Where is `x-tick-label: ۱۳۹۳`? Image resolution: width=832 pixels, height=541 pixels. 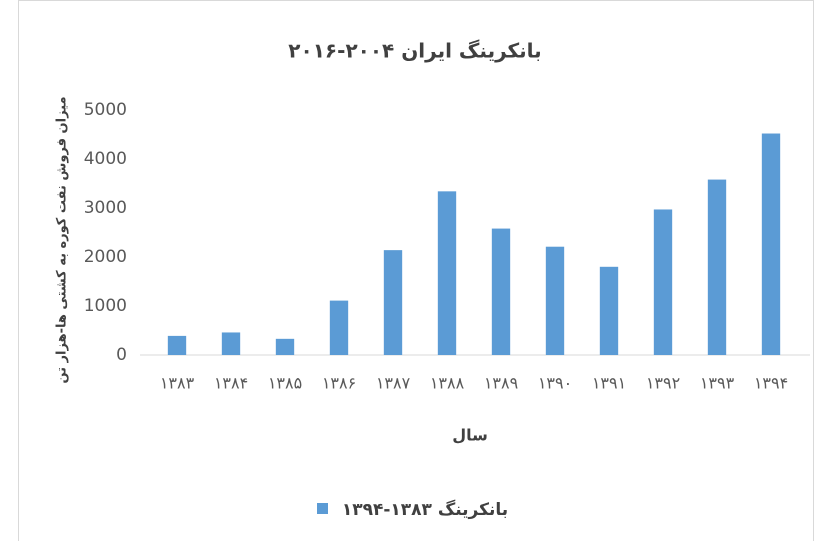 x-tick-label: ۱۳۹۳ is located at coordinates (717, 383).